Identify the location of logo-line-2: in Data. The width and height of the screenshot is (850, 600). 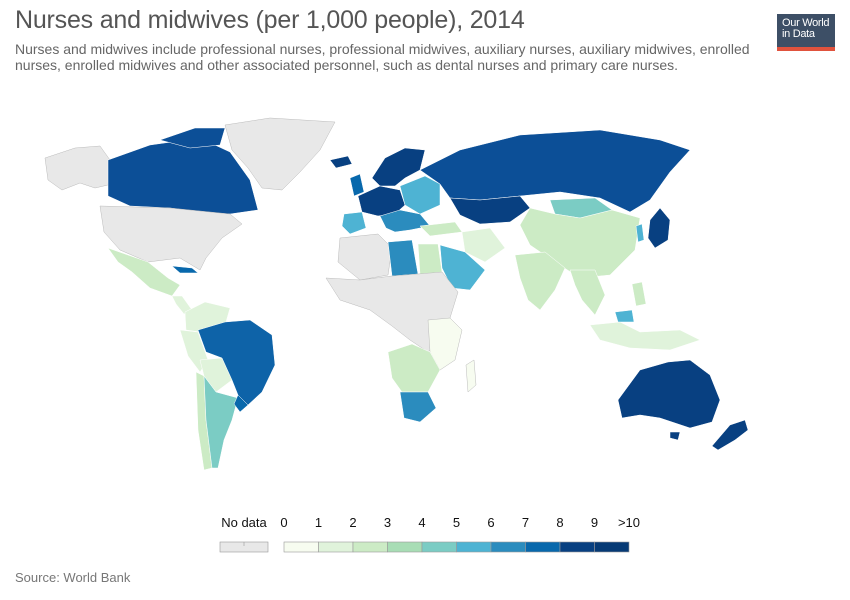
(798, 34).